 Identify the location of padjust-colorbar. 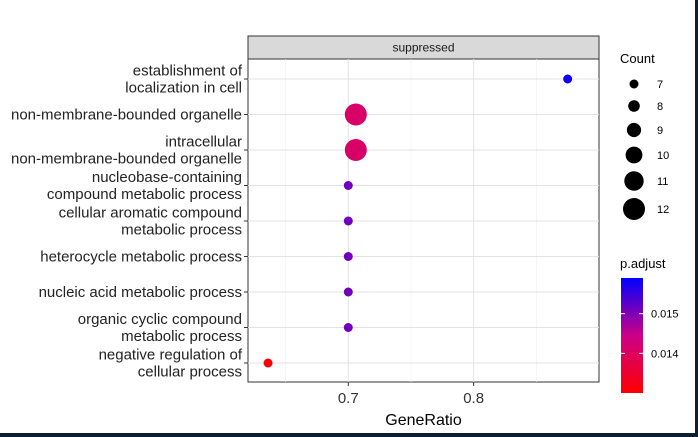
(632, 335).